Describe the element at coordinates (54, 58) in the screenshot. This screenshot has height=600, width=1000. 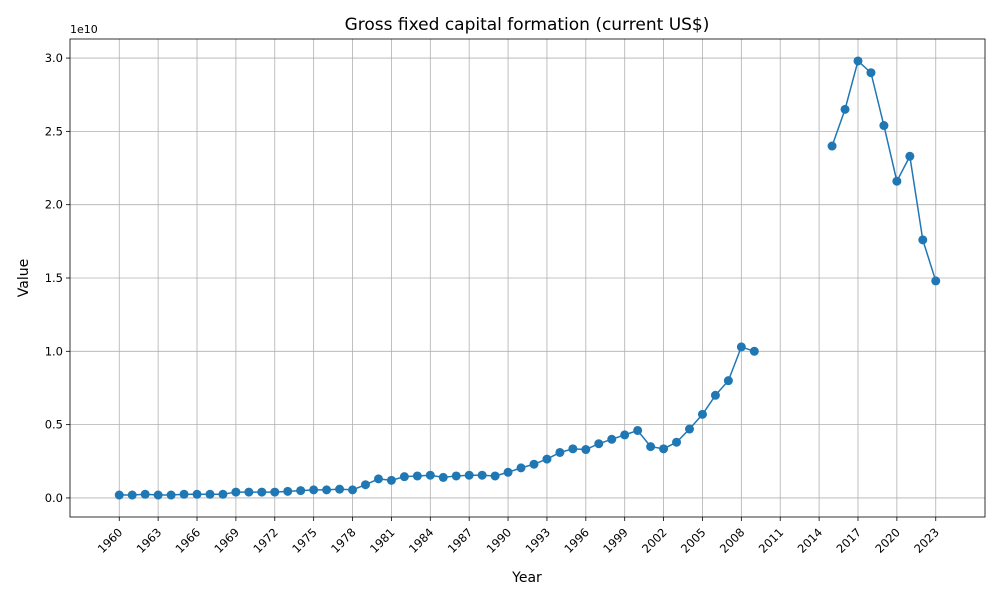
I see `y-tick-label: 3.0` at that location.